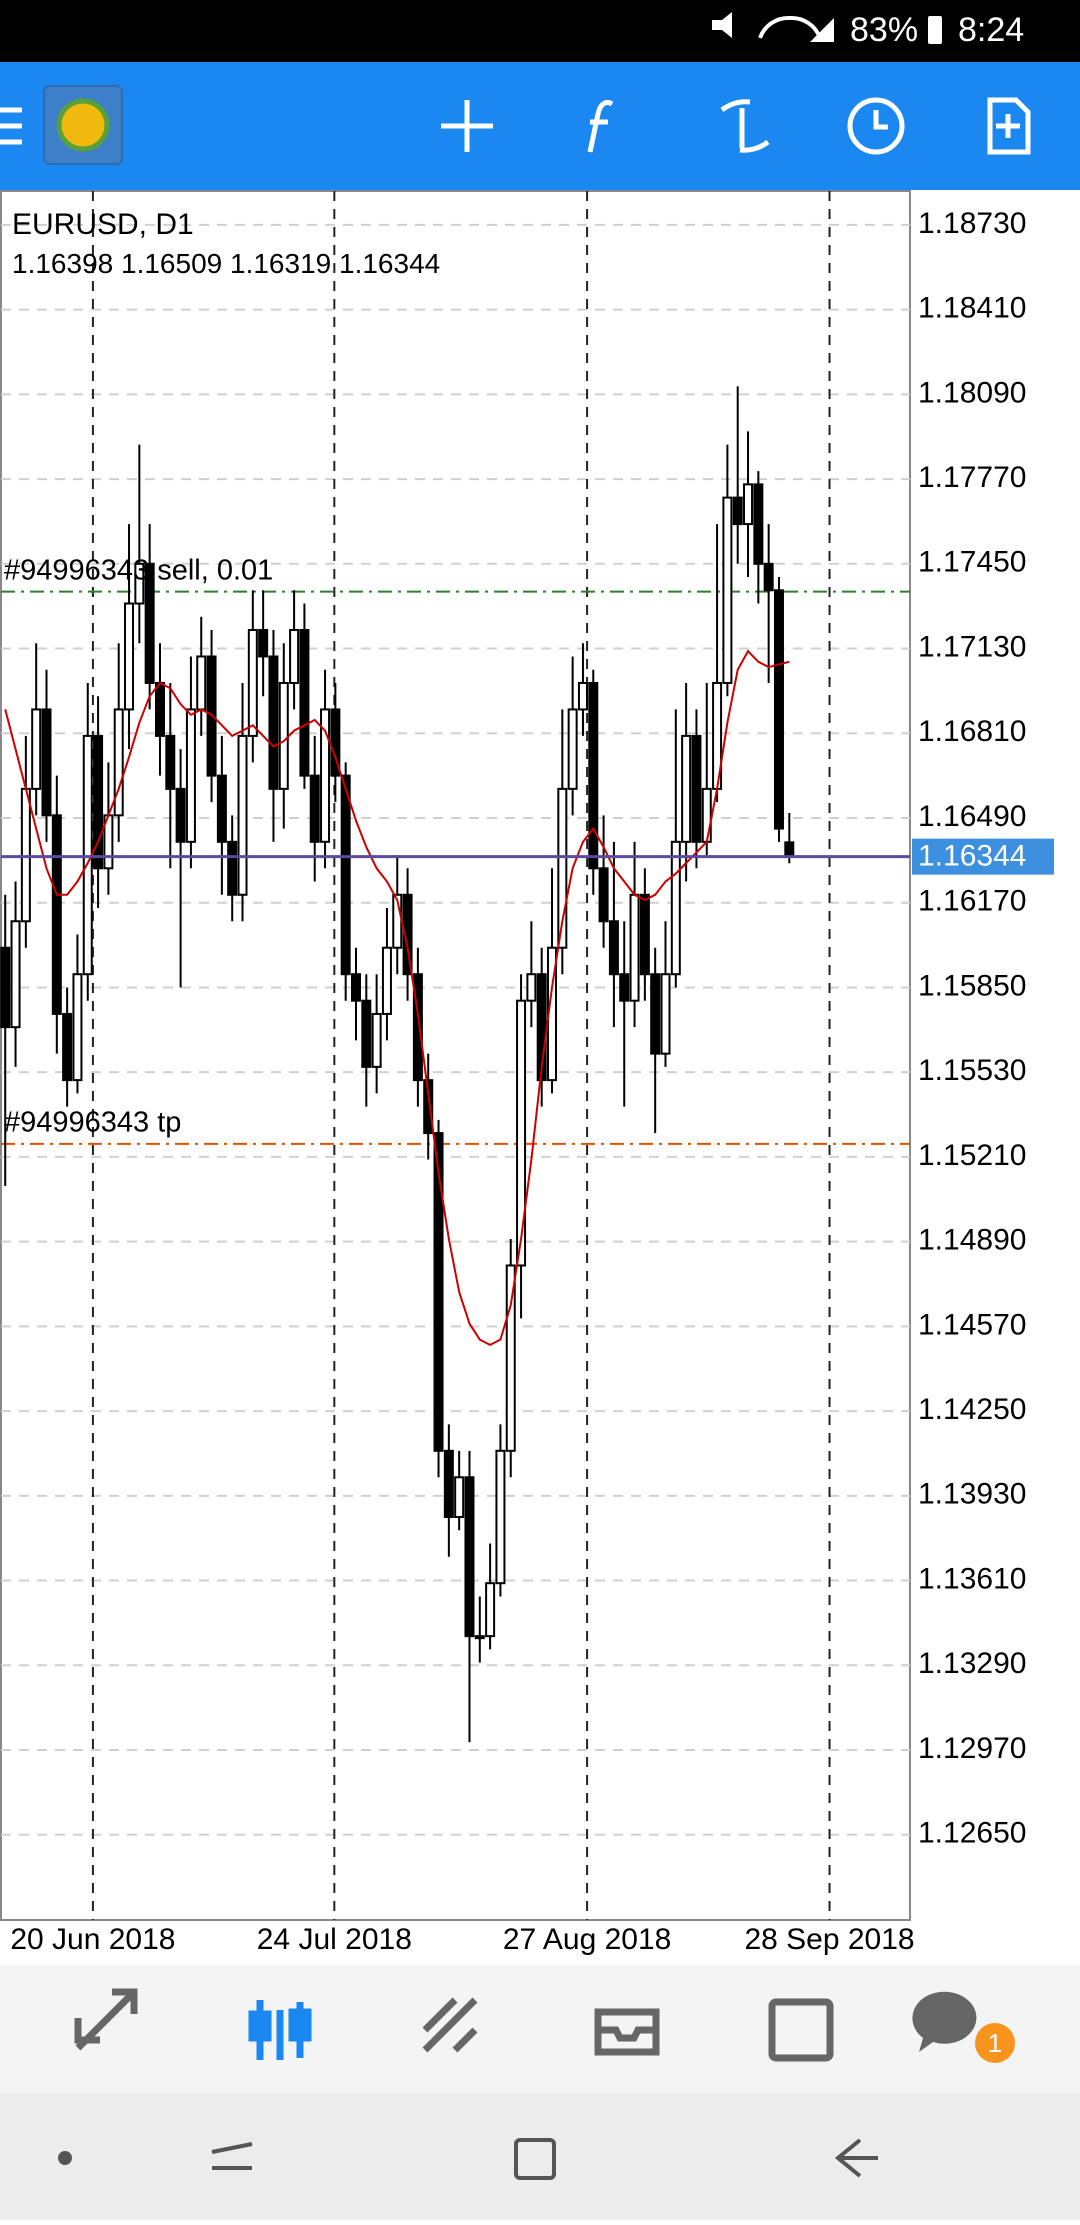 The height and width of the screenshot is (2225, 1080). I want to click on trade-tab, so click(450, 2025).